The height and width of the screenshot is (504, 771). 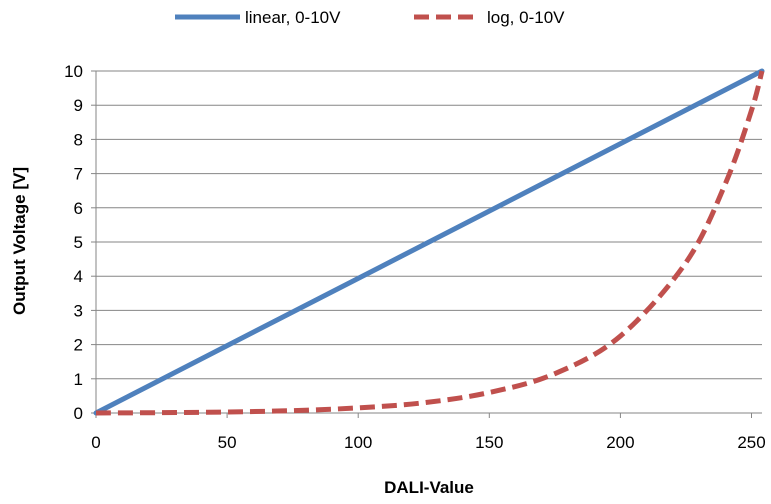 I want to click on legend-label: log, 0-10V, so click(x=526, y=17).